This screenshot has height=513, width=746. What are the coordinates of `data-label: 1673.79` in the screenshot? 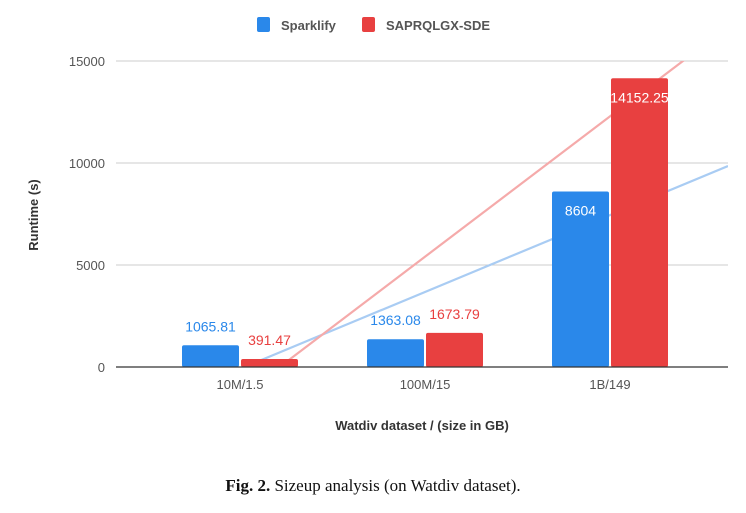 It's located at (454, 314).